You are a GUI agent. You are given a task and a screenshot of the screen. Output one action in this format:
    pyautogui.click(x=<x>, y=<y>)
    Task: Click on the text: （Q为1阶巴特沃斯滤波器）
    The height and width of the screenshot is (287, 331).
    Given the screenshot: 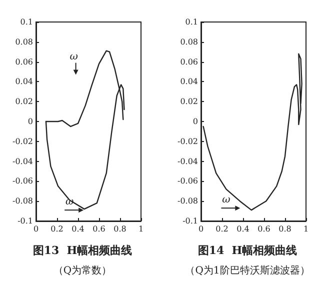 What is the action you would take?
    pyautogui.click(x=247, y=270)
    